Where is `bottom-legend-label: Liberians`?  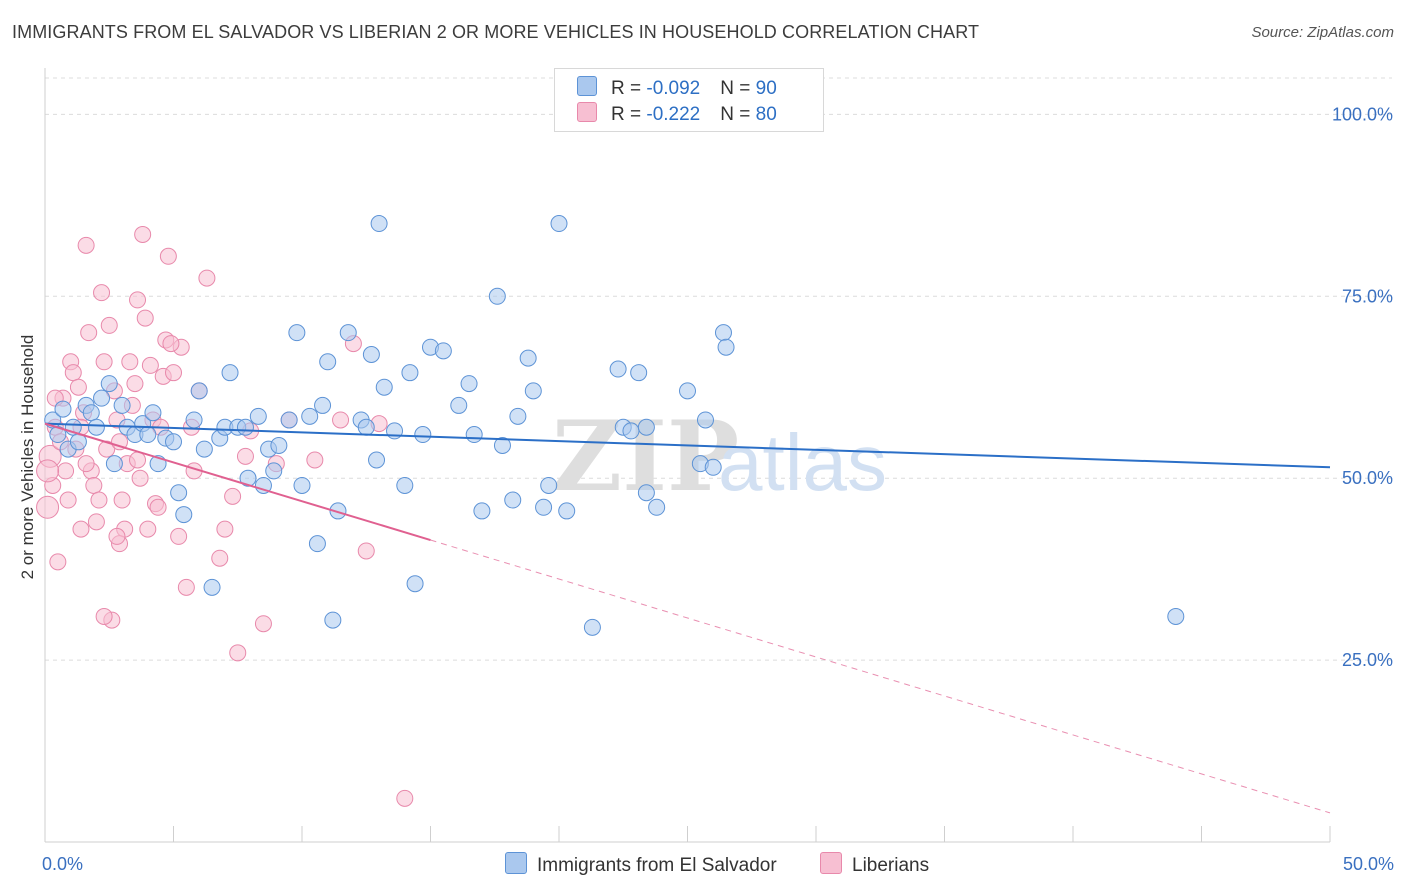 bottom-legend-label: Liberians is located at coordinates (891, 865).